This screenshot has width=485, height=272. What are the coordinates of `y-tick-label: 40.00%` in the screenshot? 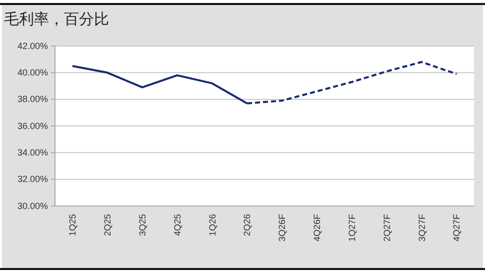 It's located at (32, 73).